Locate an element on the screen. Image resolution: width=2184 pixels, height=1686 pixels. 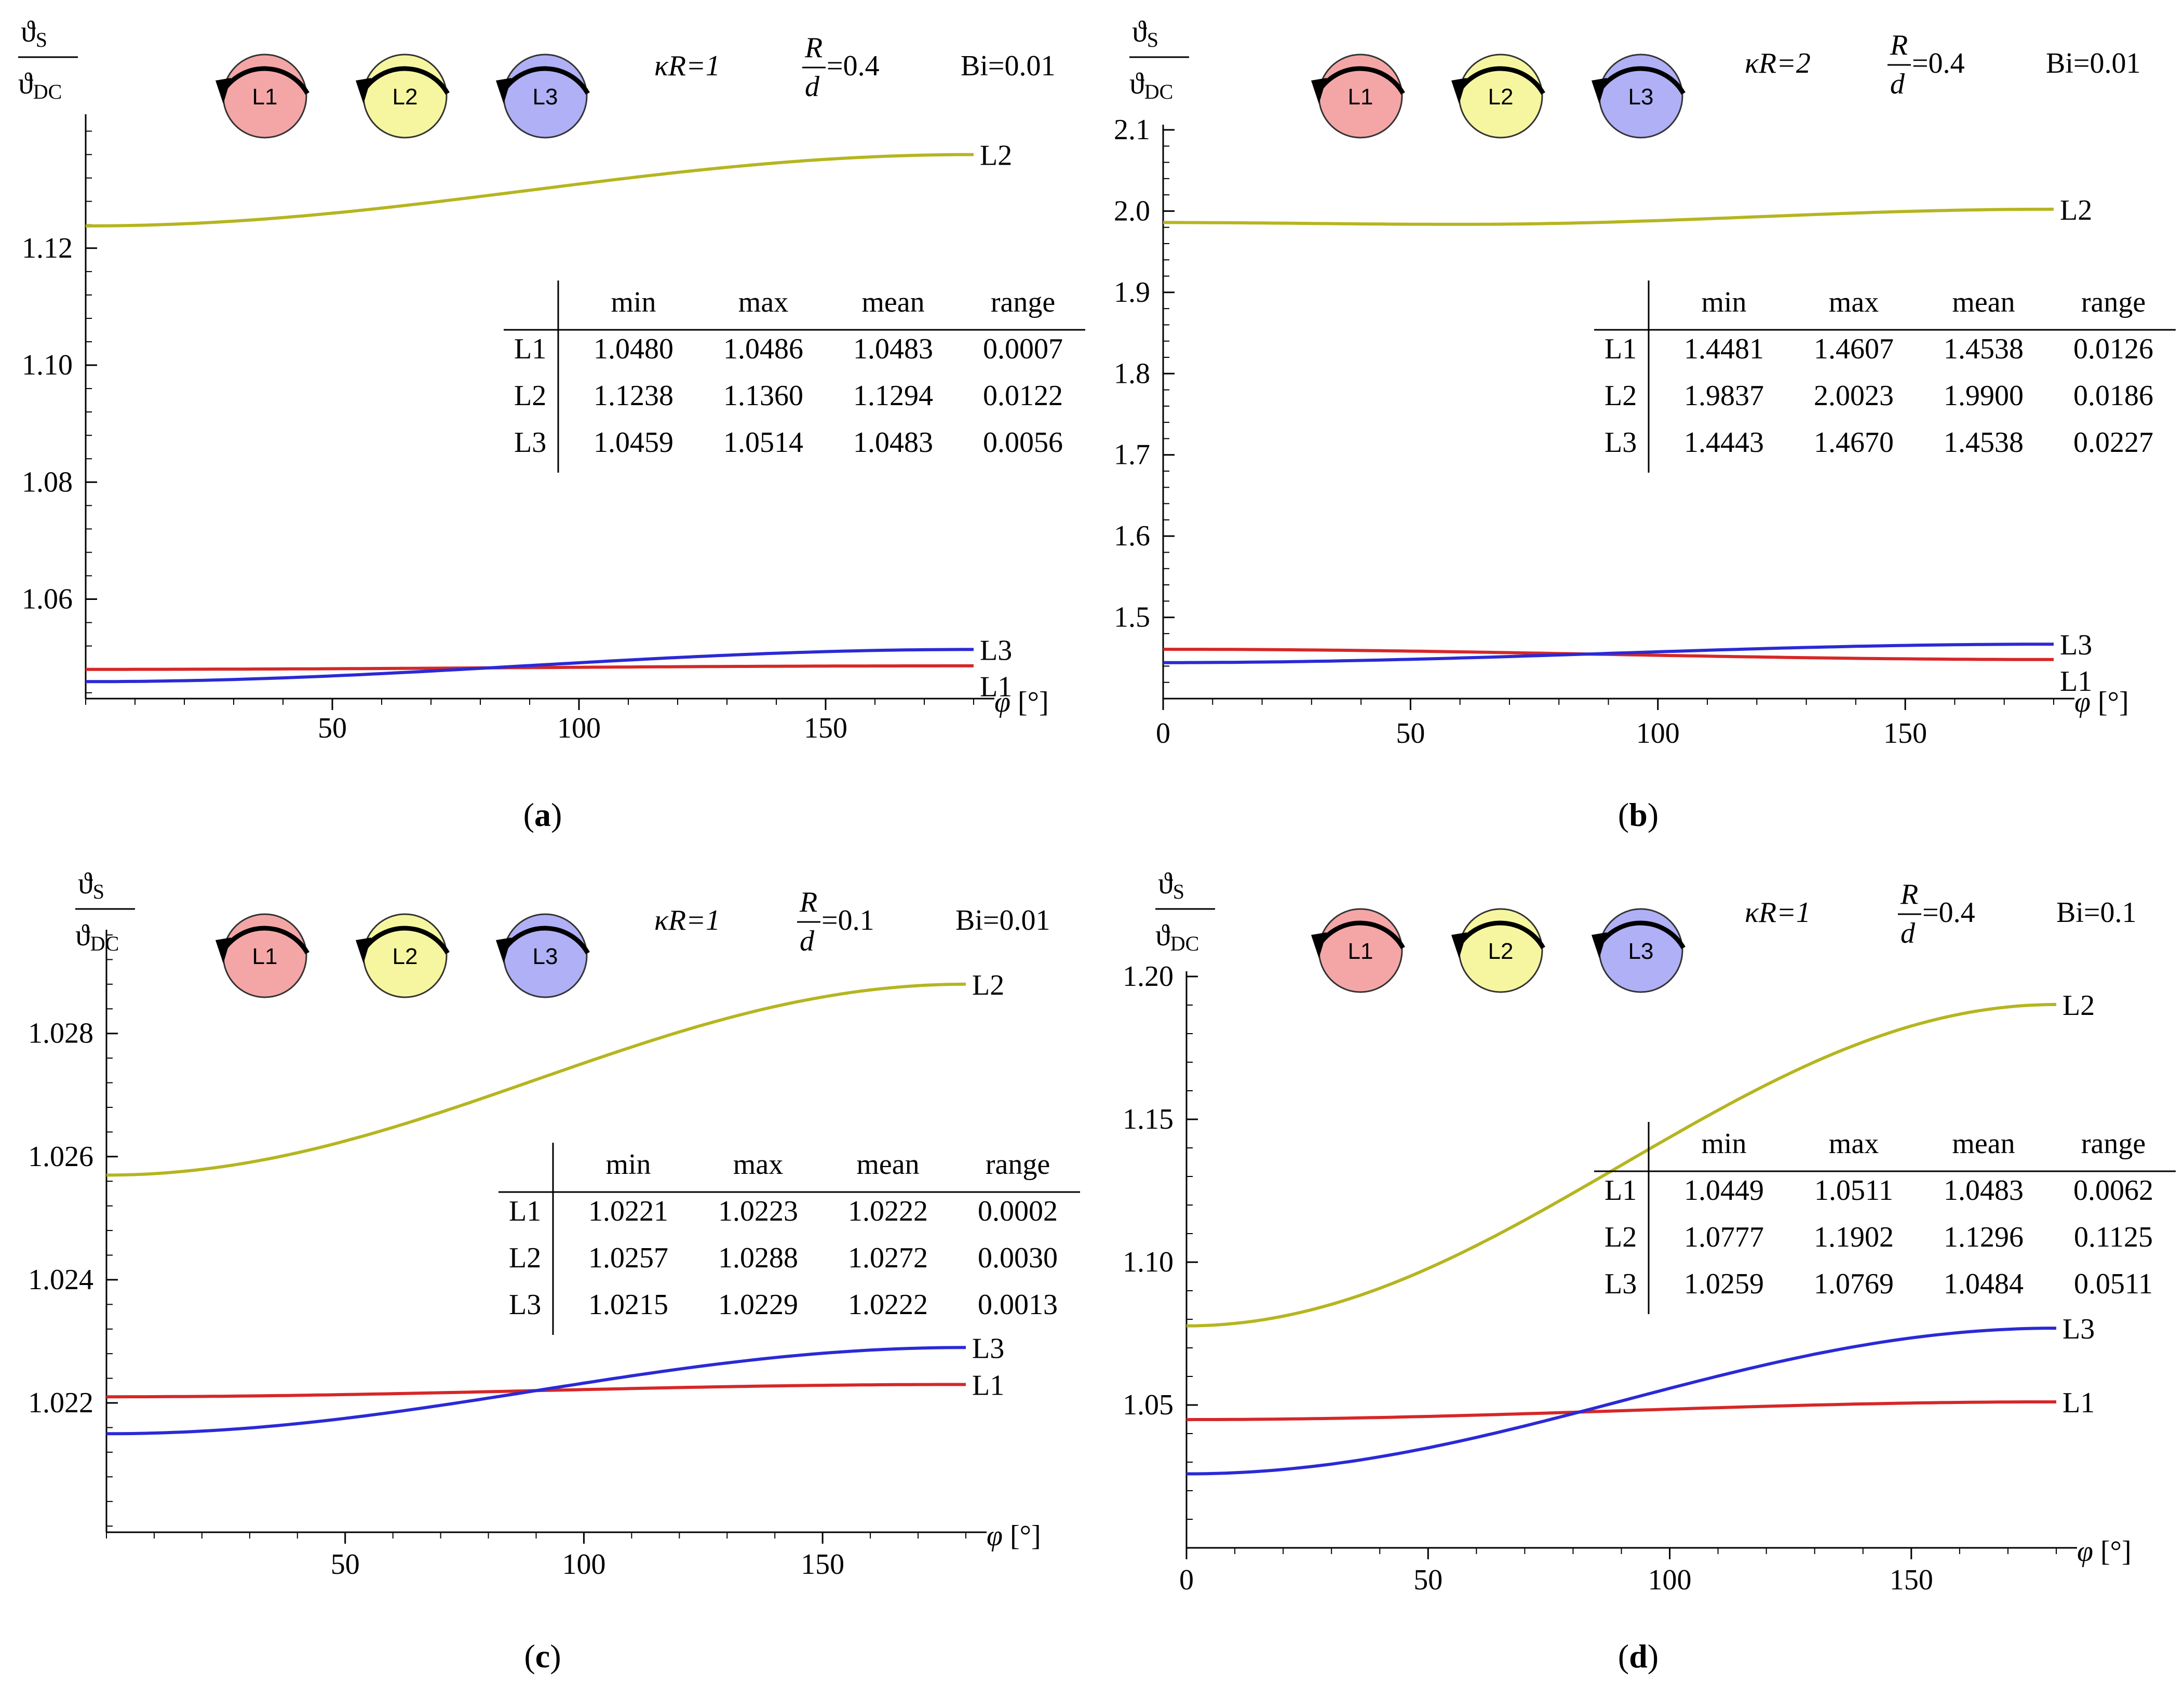
table-cell: 0.0122 is located at coordinates (1023, 396).